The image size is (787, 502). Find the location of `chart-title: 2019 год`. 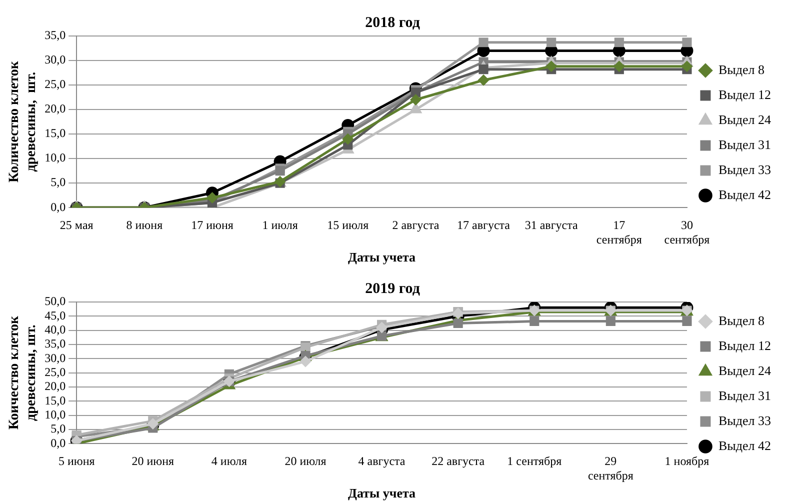

chart-title: 2019 год is located at coordinates (392, 288).